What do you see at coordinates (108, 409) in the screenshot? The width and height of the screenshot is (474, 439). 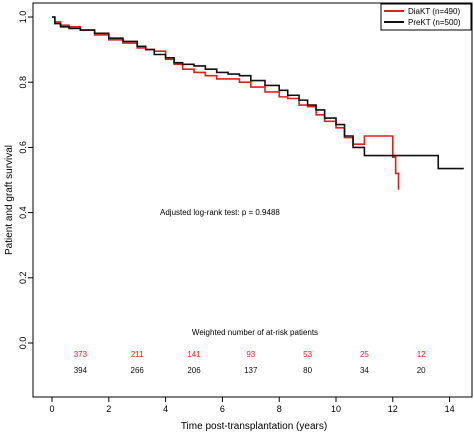 I see `x-tick-label: 2` at bounding box center [108, 409].